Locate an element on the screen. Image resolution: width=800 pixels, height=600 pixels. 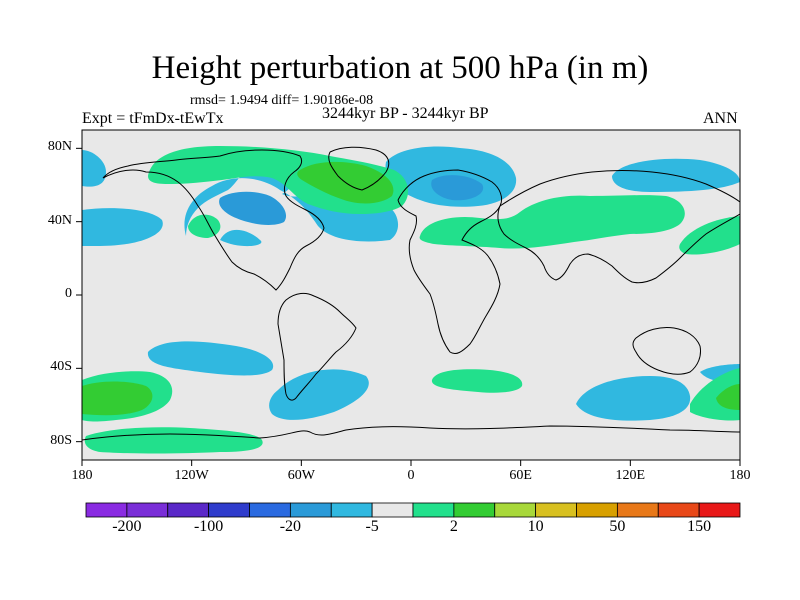
period-label: 3244kyr BP - 3244kyr BP is located at coordinates (405, 113).